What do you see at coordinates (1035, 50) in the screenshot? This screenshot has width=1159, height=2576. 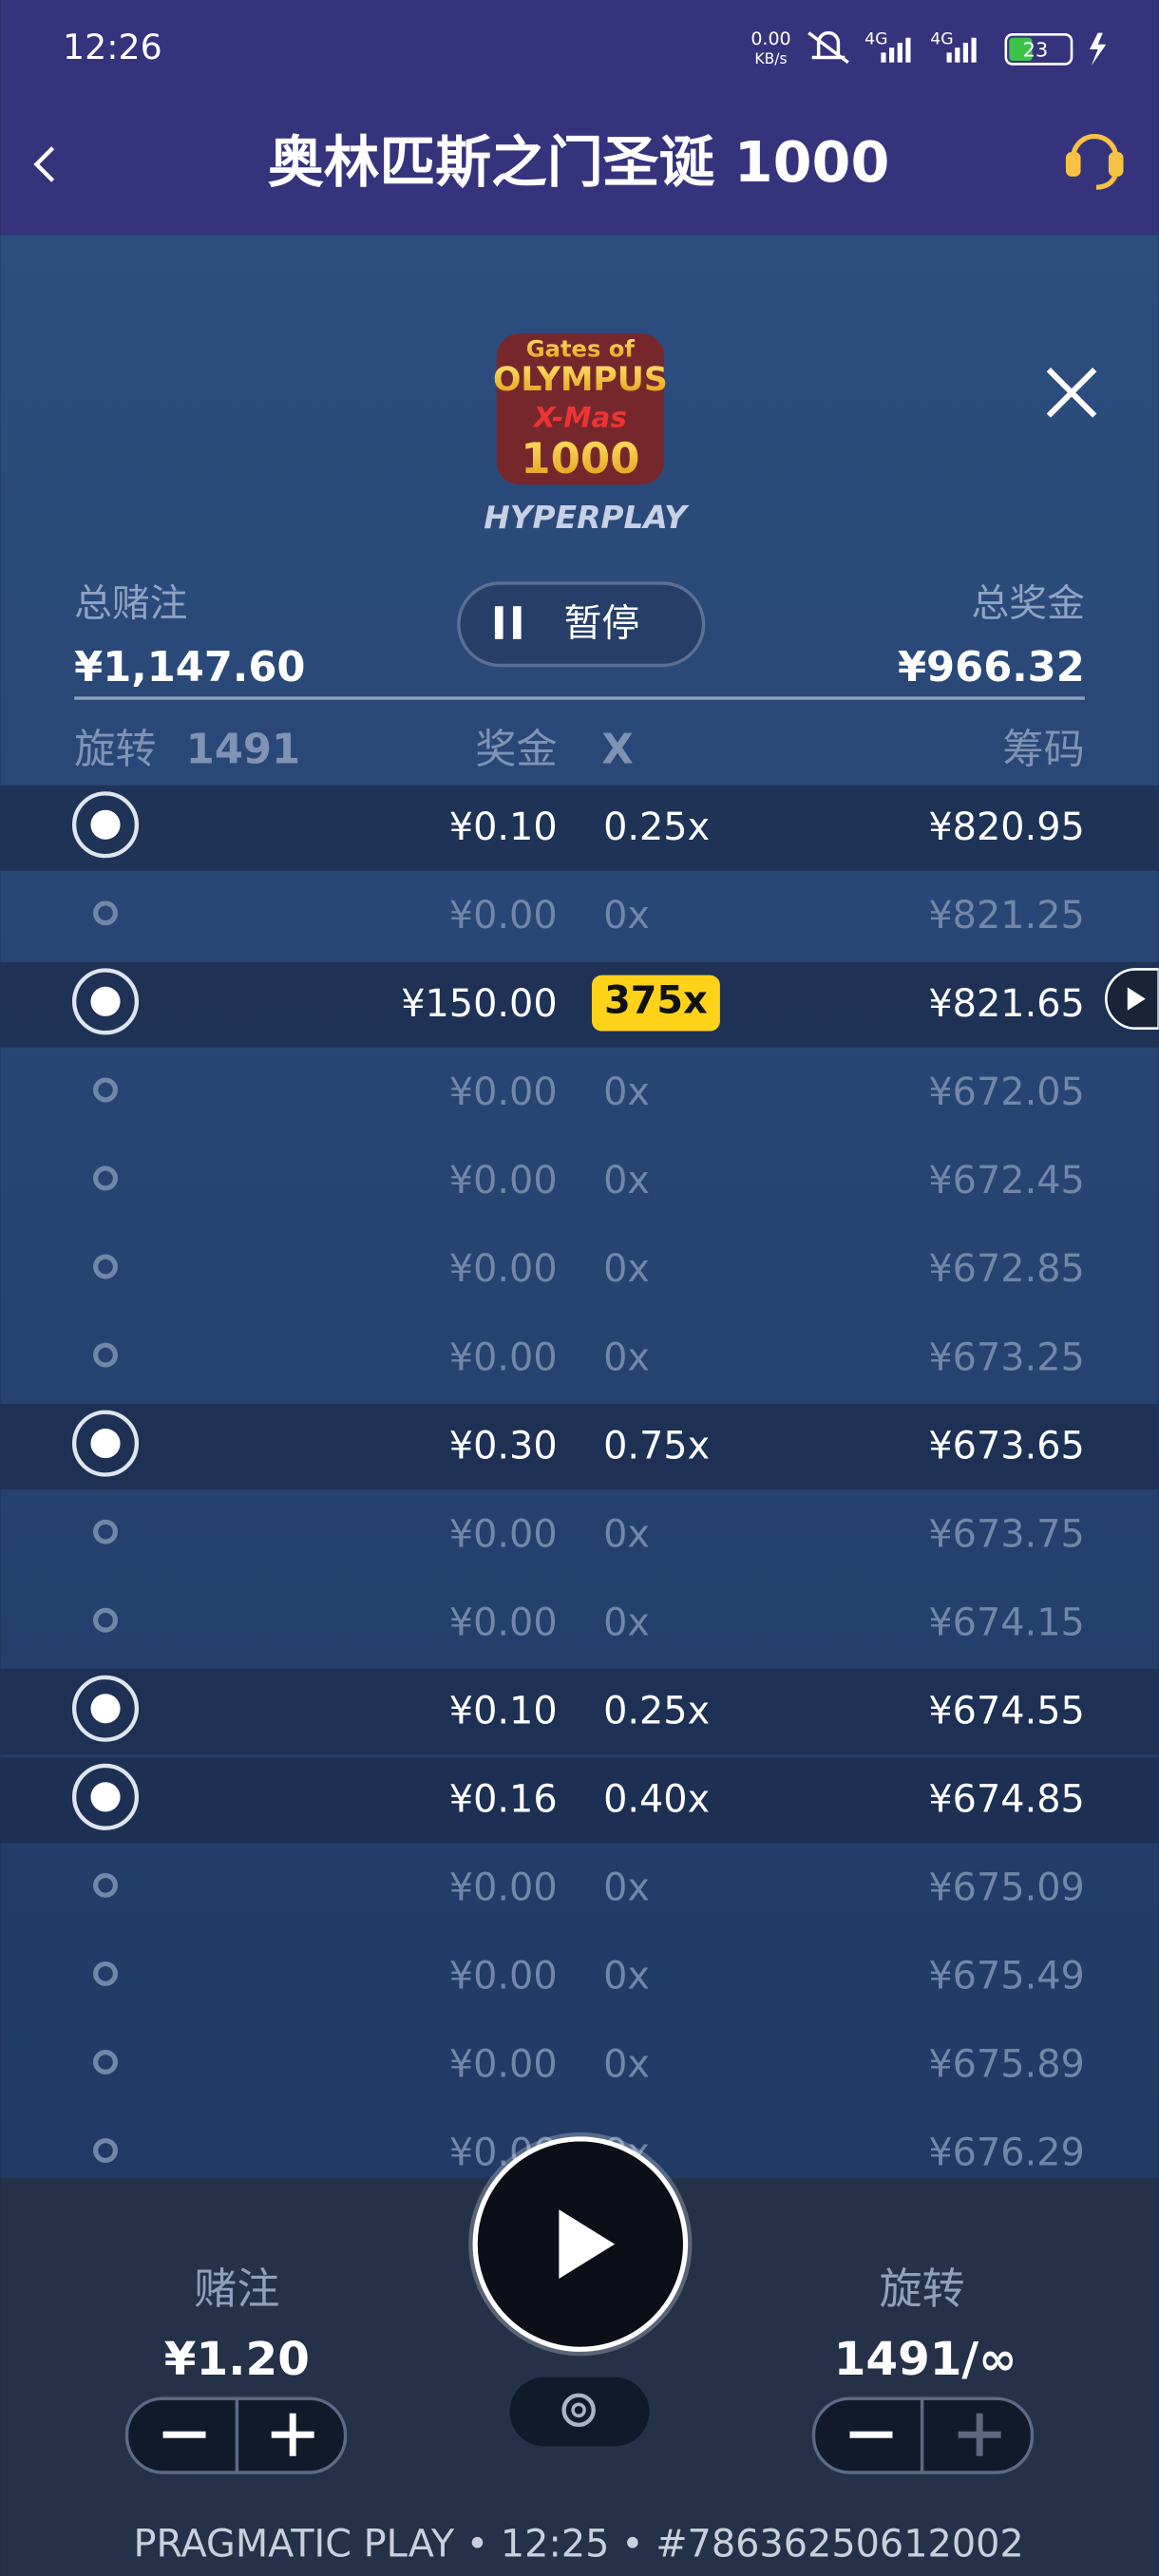 I see `battery-label: 23` at bounding box center [1035, 50].